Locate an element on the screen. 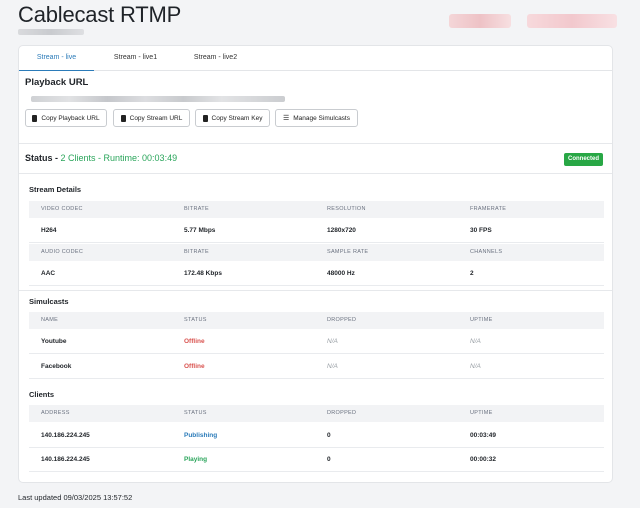 This screenshot has width=640, height=508. table-row: 140.186.224.245 Publishing 0 00:03:49 is located at coordinates (316, 436).